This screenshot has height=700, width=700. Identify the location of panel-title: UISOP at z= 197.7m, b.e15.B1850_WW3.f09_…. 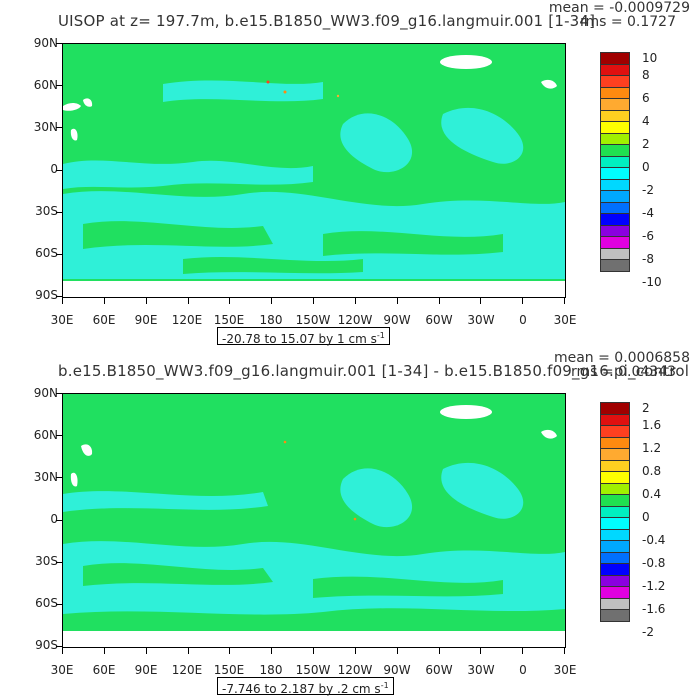
(327, 21).